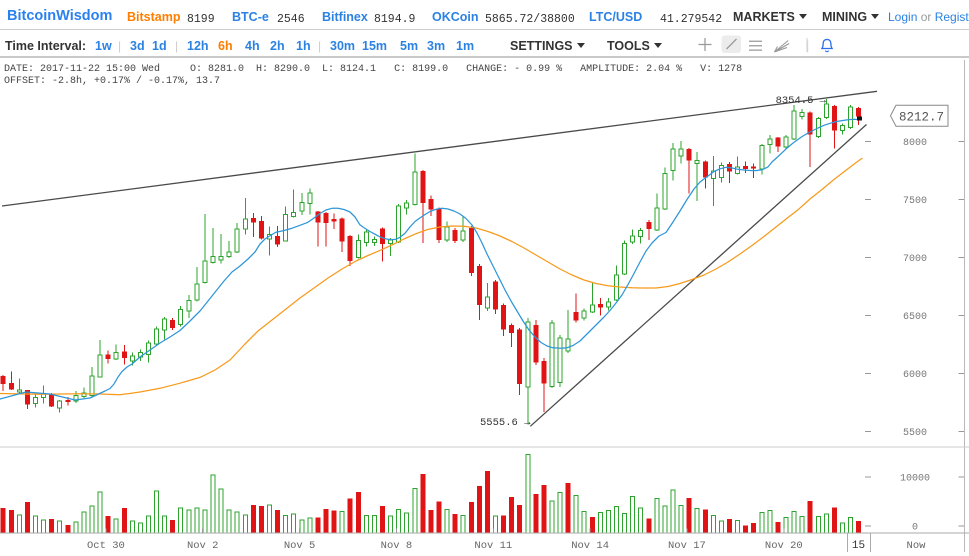 The image size is (969, 556). What do you see at coordinates (505, 423) in the screenshot?
I see `svg-text: 5555.6 →` at bounding box center [505, 423].